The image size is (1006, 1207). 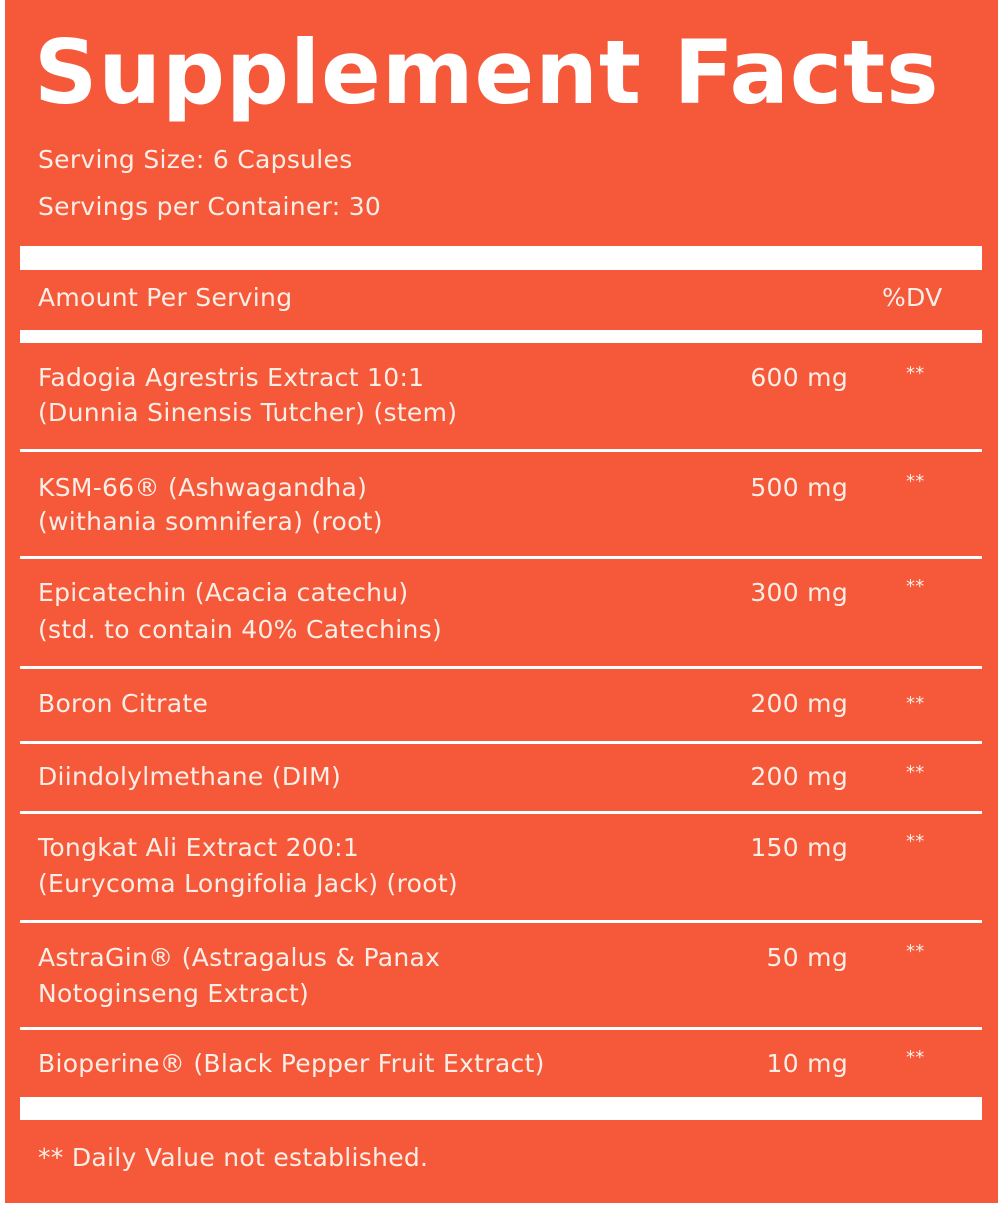 What do you see at coordinates (210, 206) in the screenshot?
I see `servings-per-container: Servings per Container: 30` at bounding box center [210, 206].